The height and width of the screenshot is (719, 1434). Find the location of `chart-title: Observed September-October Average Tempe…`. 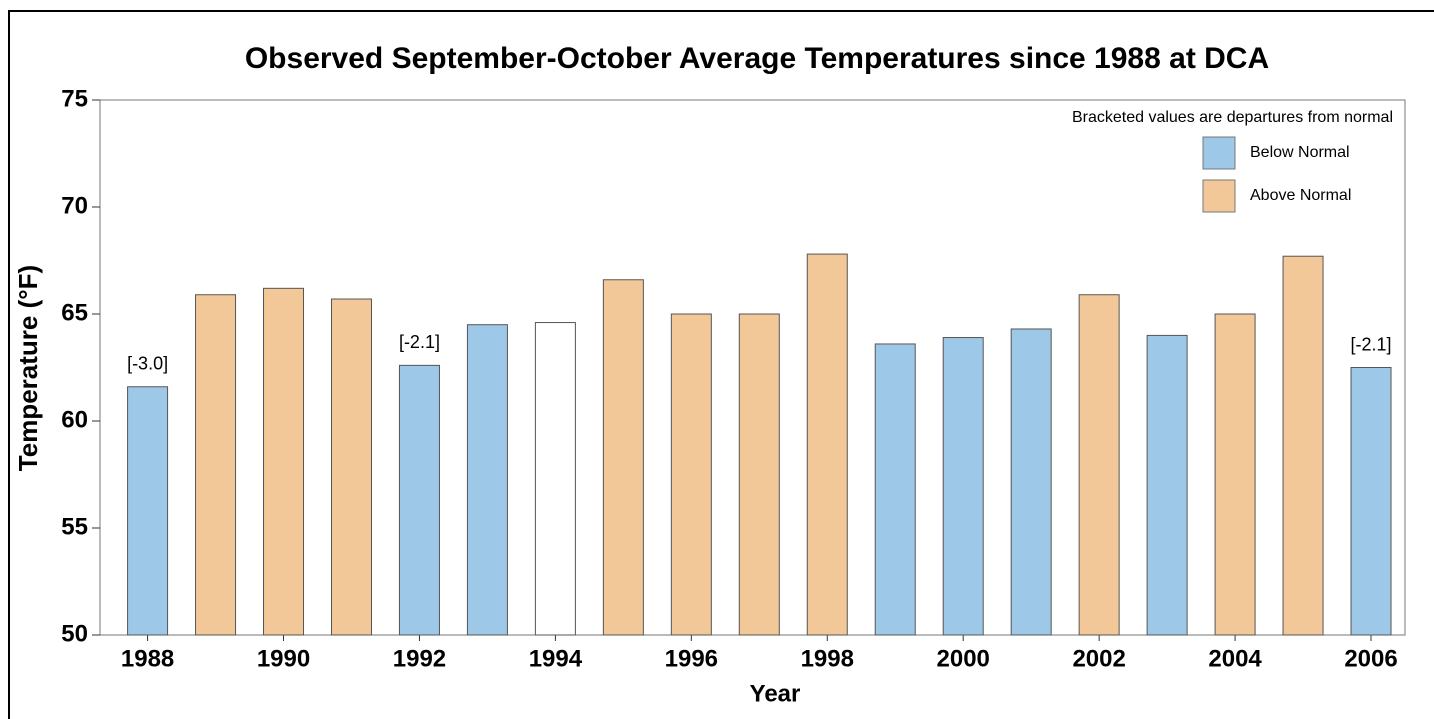

chart-title: Observed September-October Average Tempe… is located at coordinates (757, 58).